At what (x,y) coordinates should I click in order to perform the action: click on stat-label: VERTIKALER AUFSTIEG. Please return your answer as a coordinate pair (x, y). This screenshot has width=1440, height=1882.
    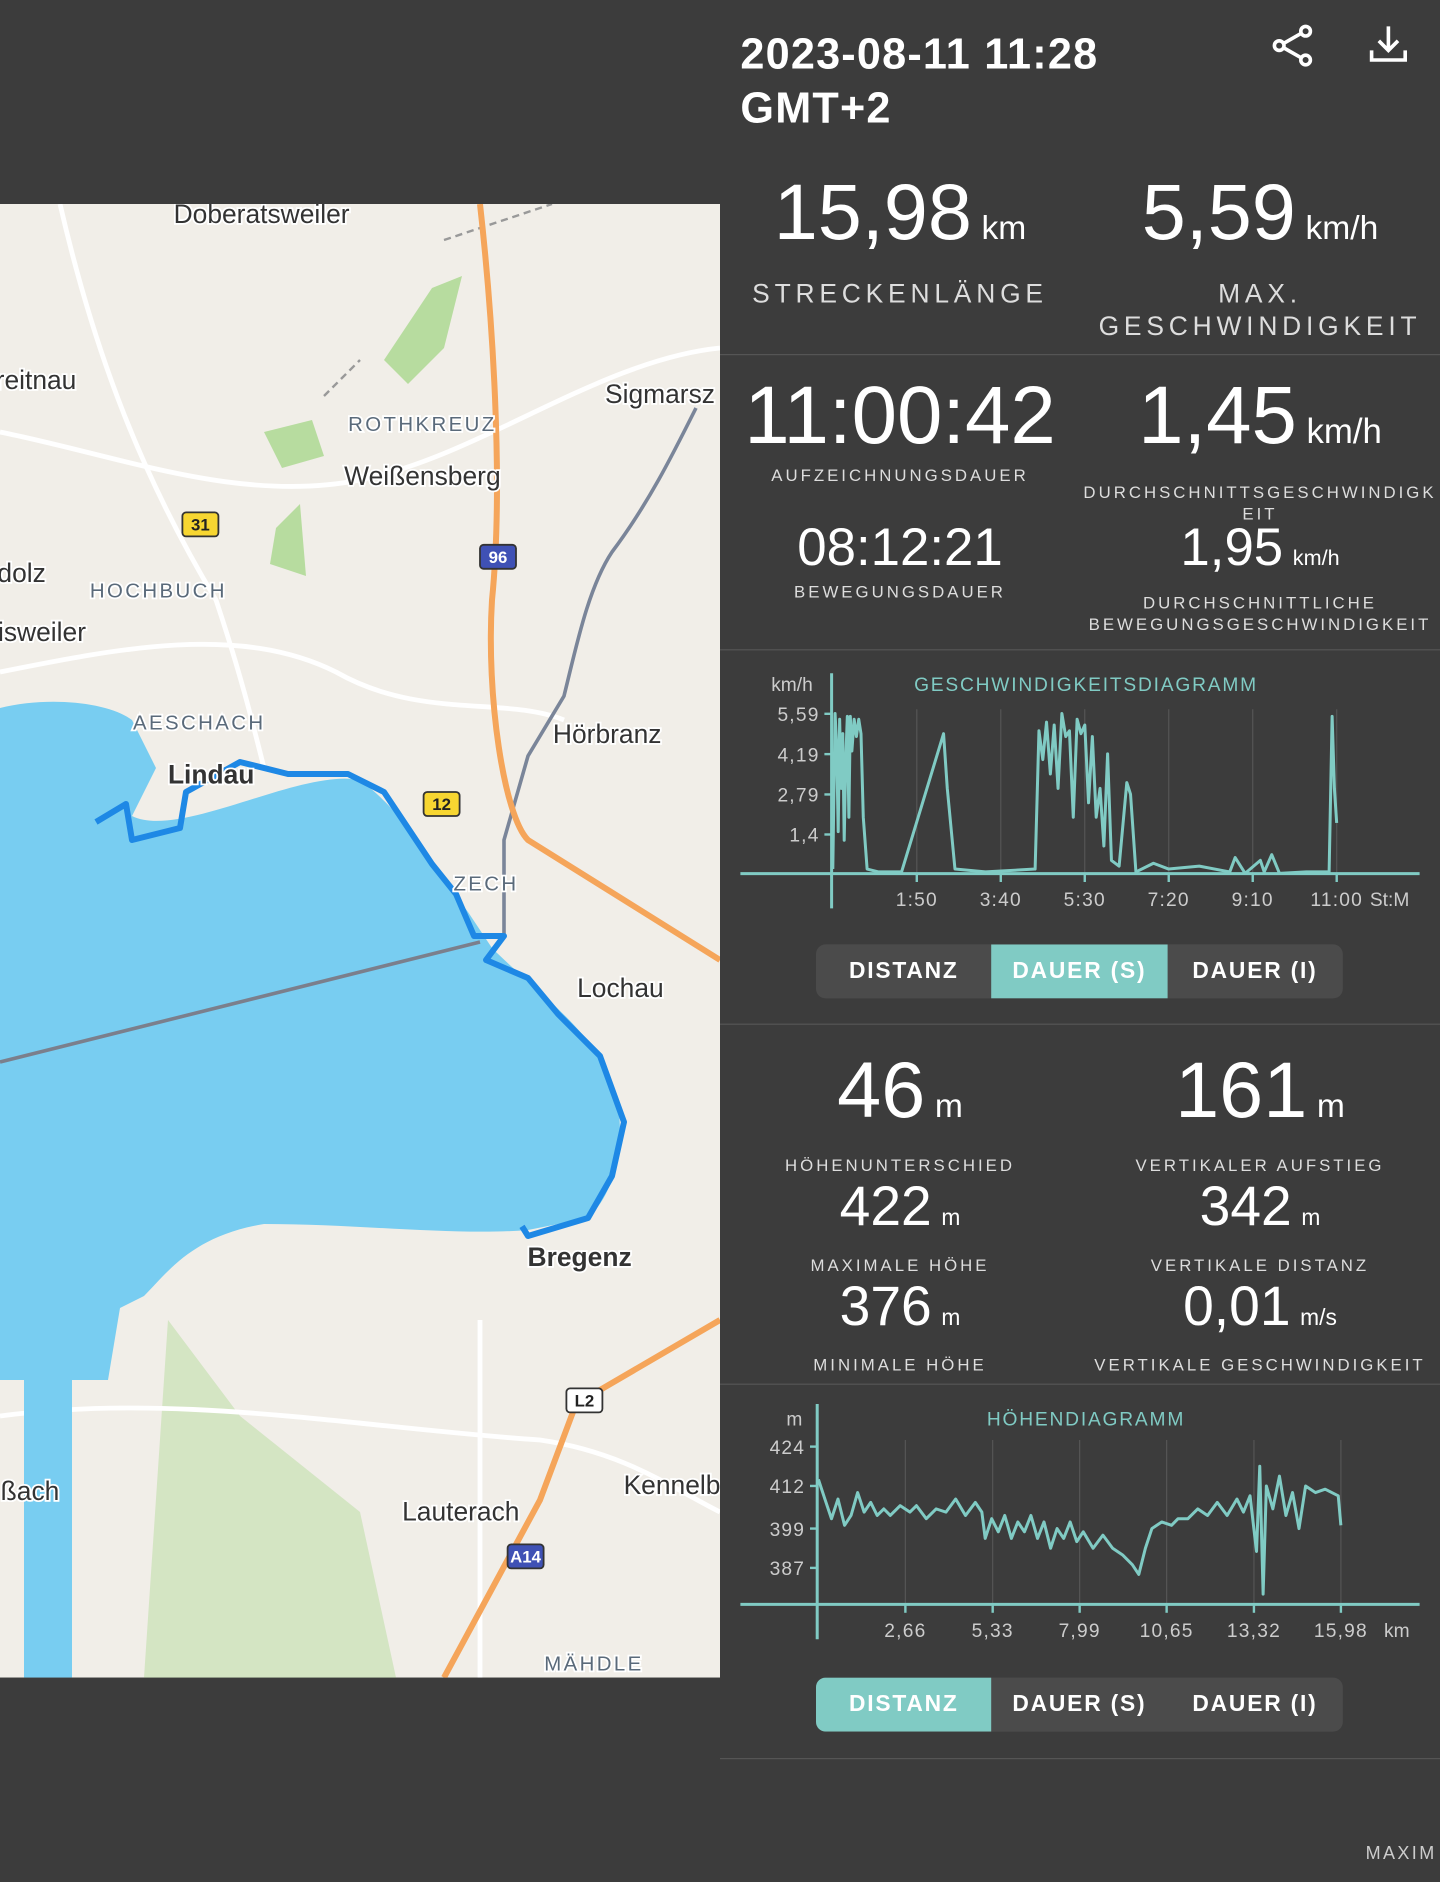
    Looking at the image, I should click on (1260, 1165).